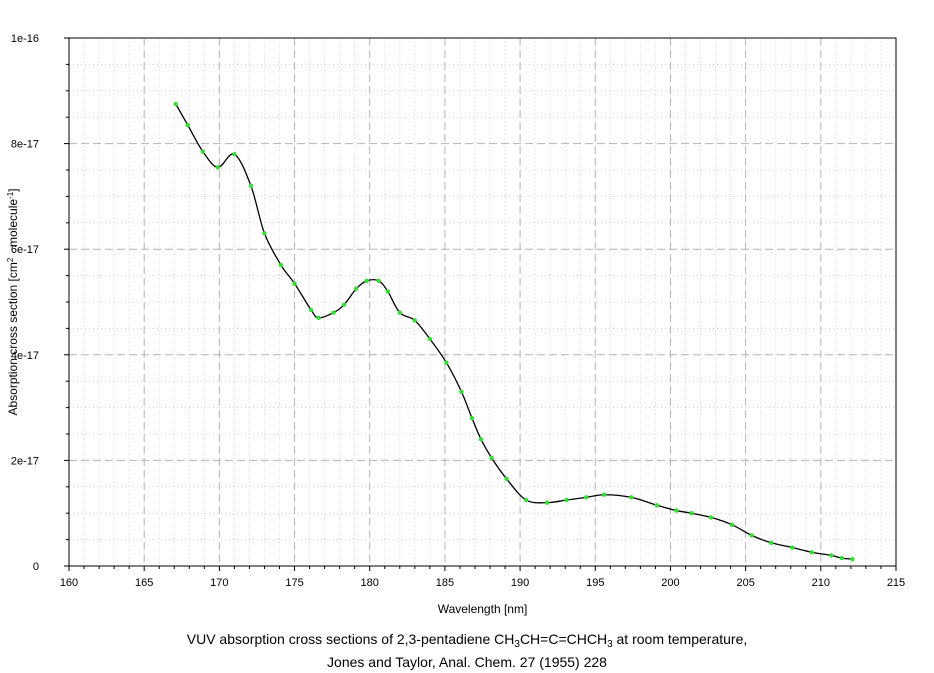  I want to click on y-axis-title-part: · molecule, so click(13, 228).